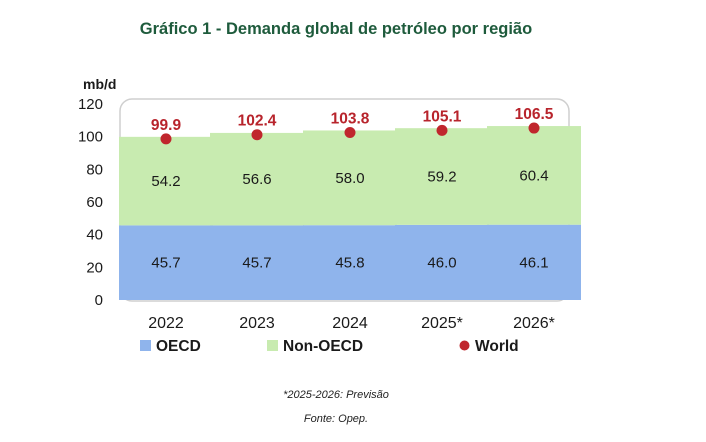 The image size is (706, 442). What do you see at coordinates (464, 345) in the screenshot?
I see `legend-marker` at bounding box center [464, 345].